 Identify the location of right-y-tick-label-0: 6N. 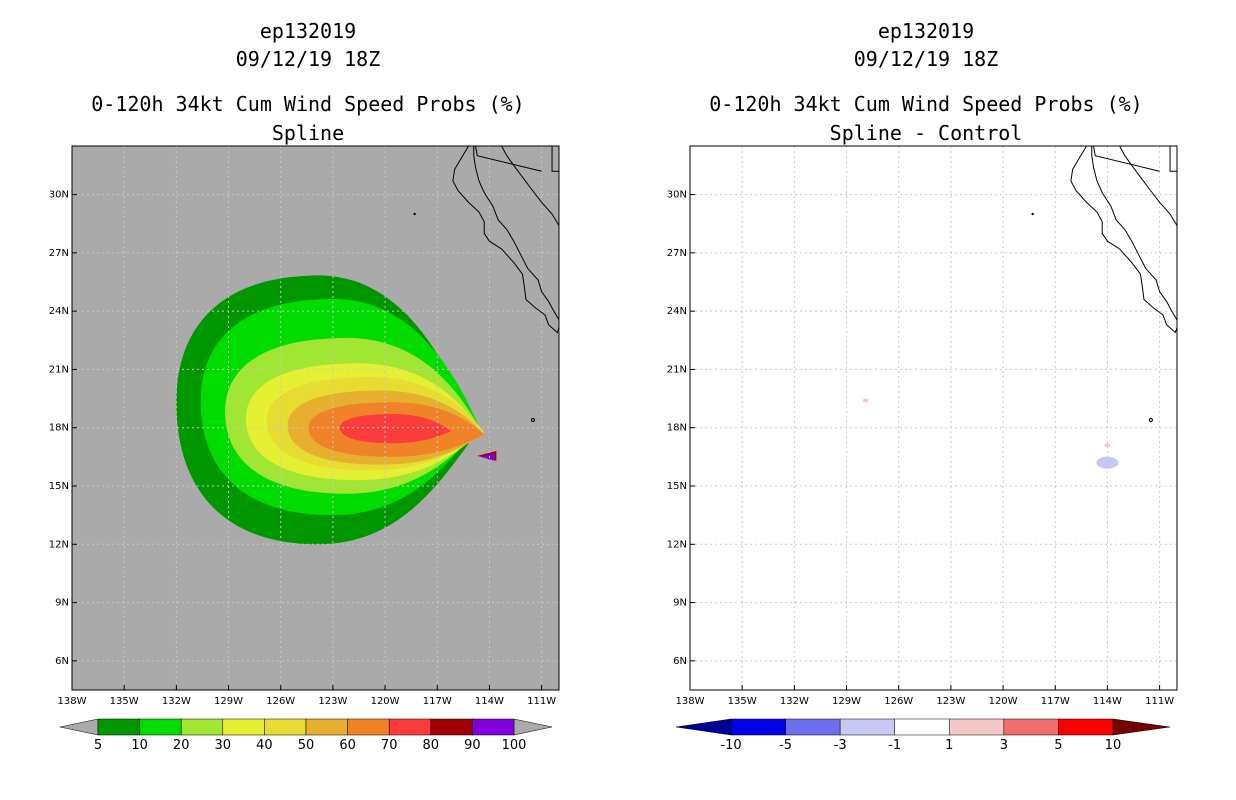
(680, 661).